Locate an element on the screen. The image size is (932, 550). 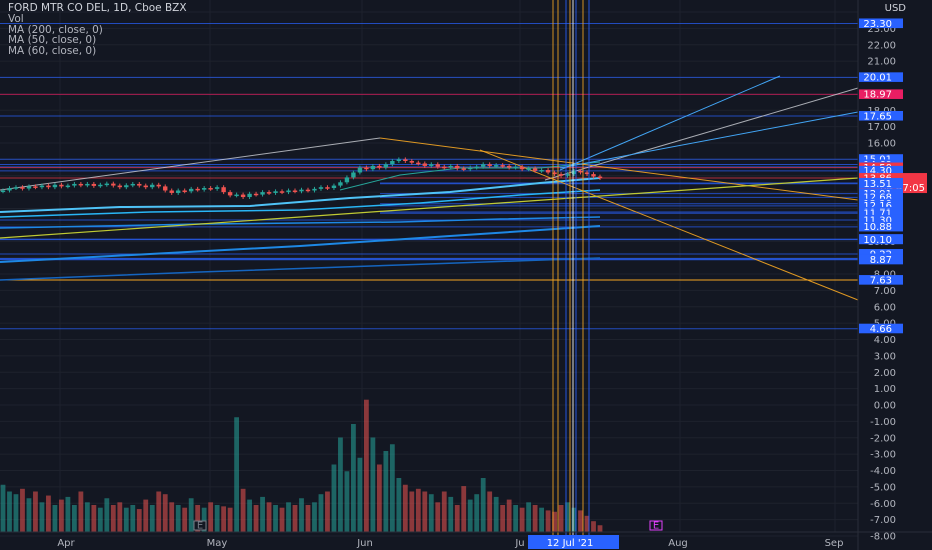
legend-vol: Vol is located at coordinates (16, 18).